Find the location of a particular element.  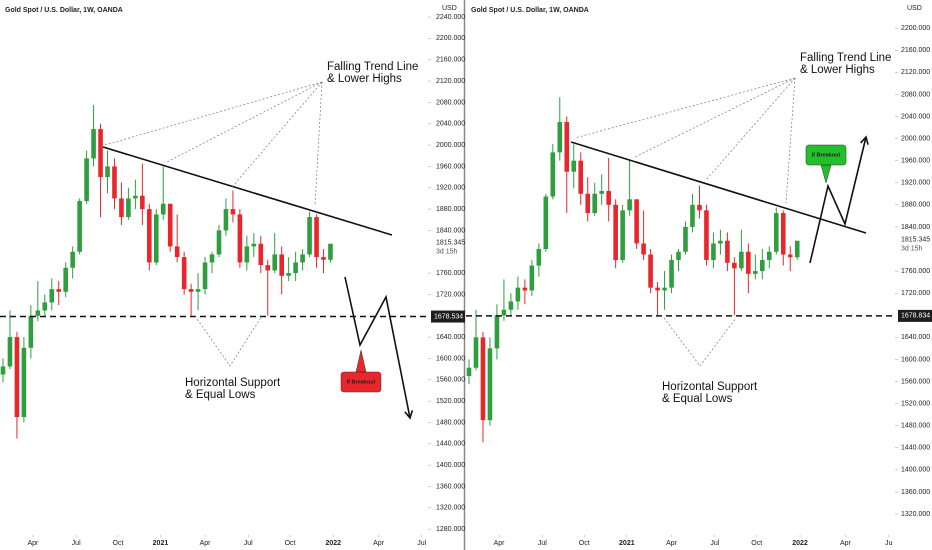

y-tick-label: 1880.000 is located at coordinates (915, 205).